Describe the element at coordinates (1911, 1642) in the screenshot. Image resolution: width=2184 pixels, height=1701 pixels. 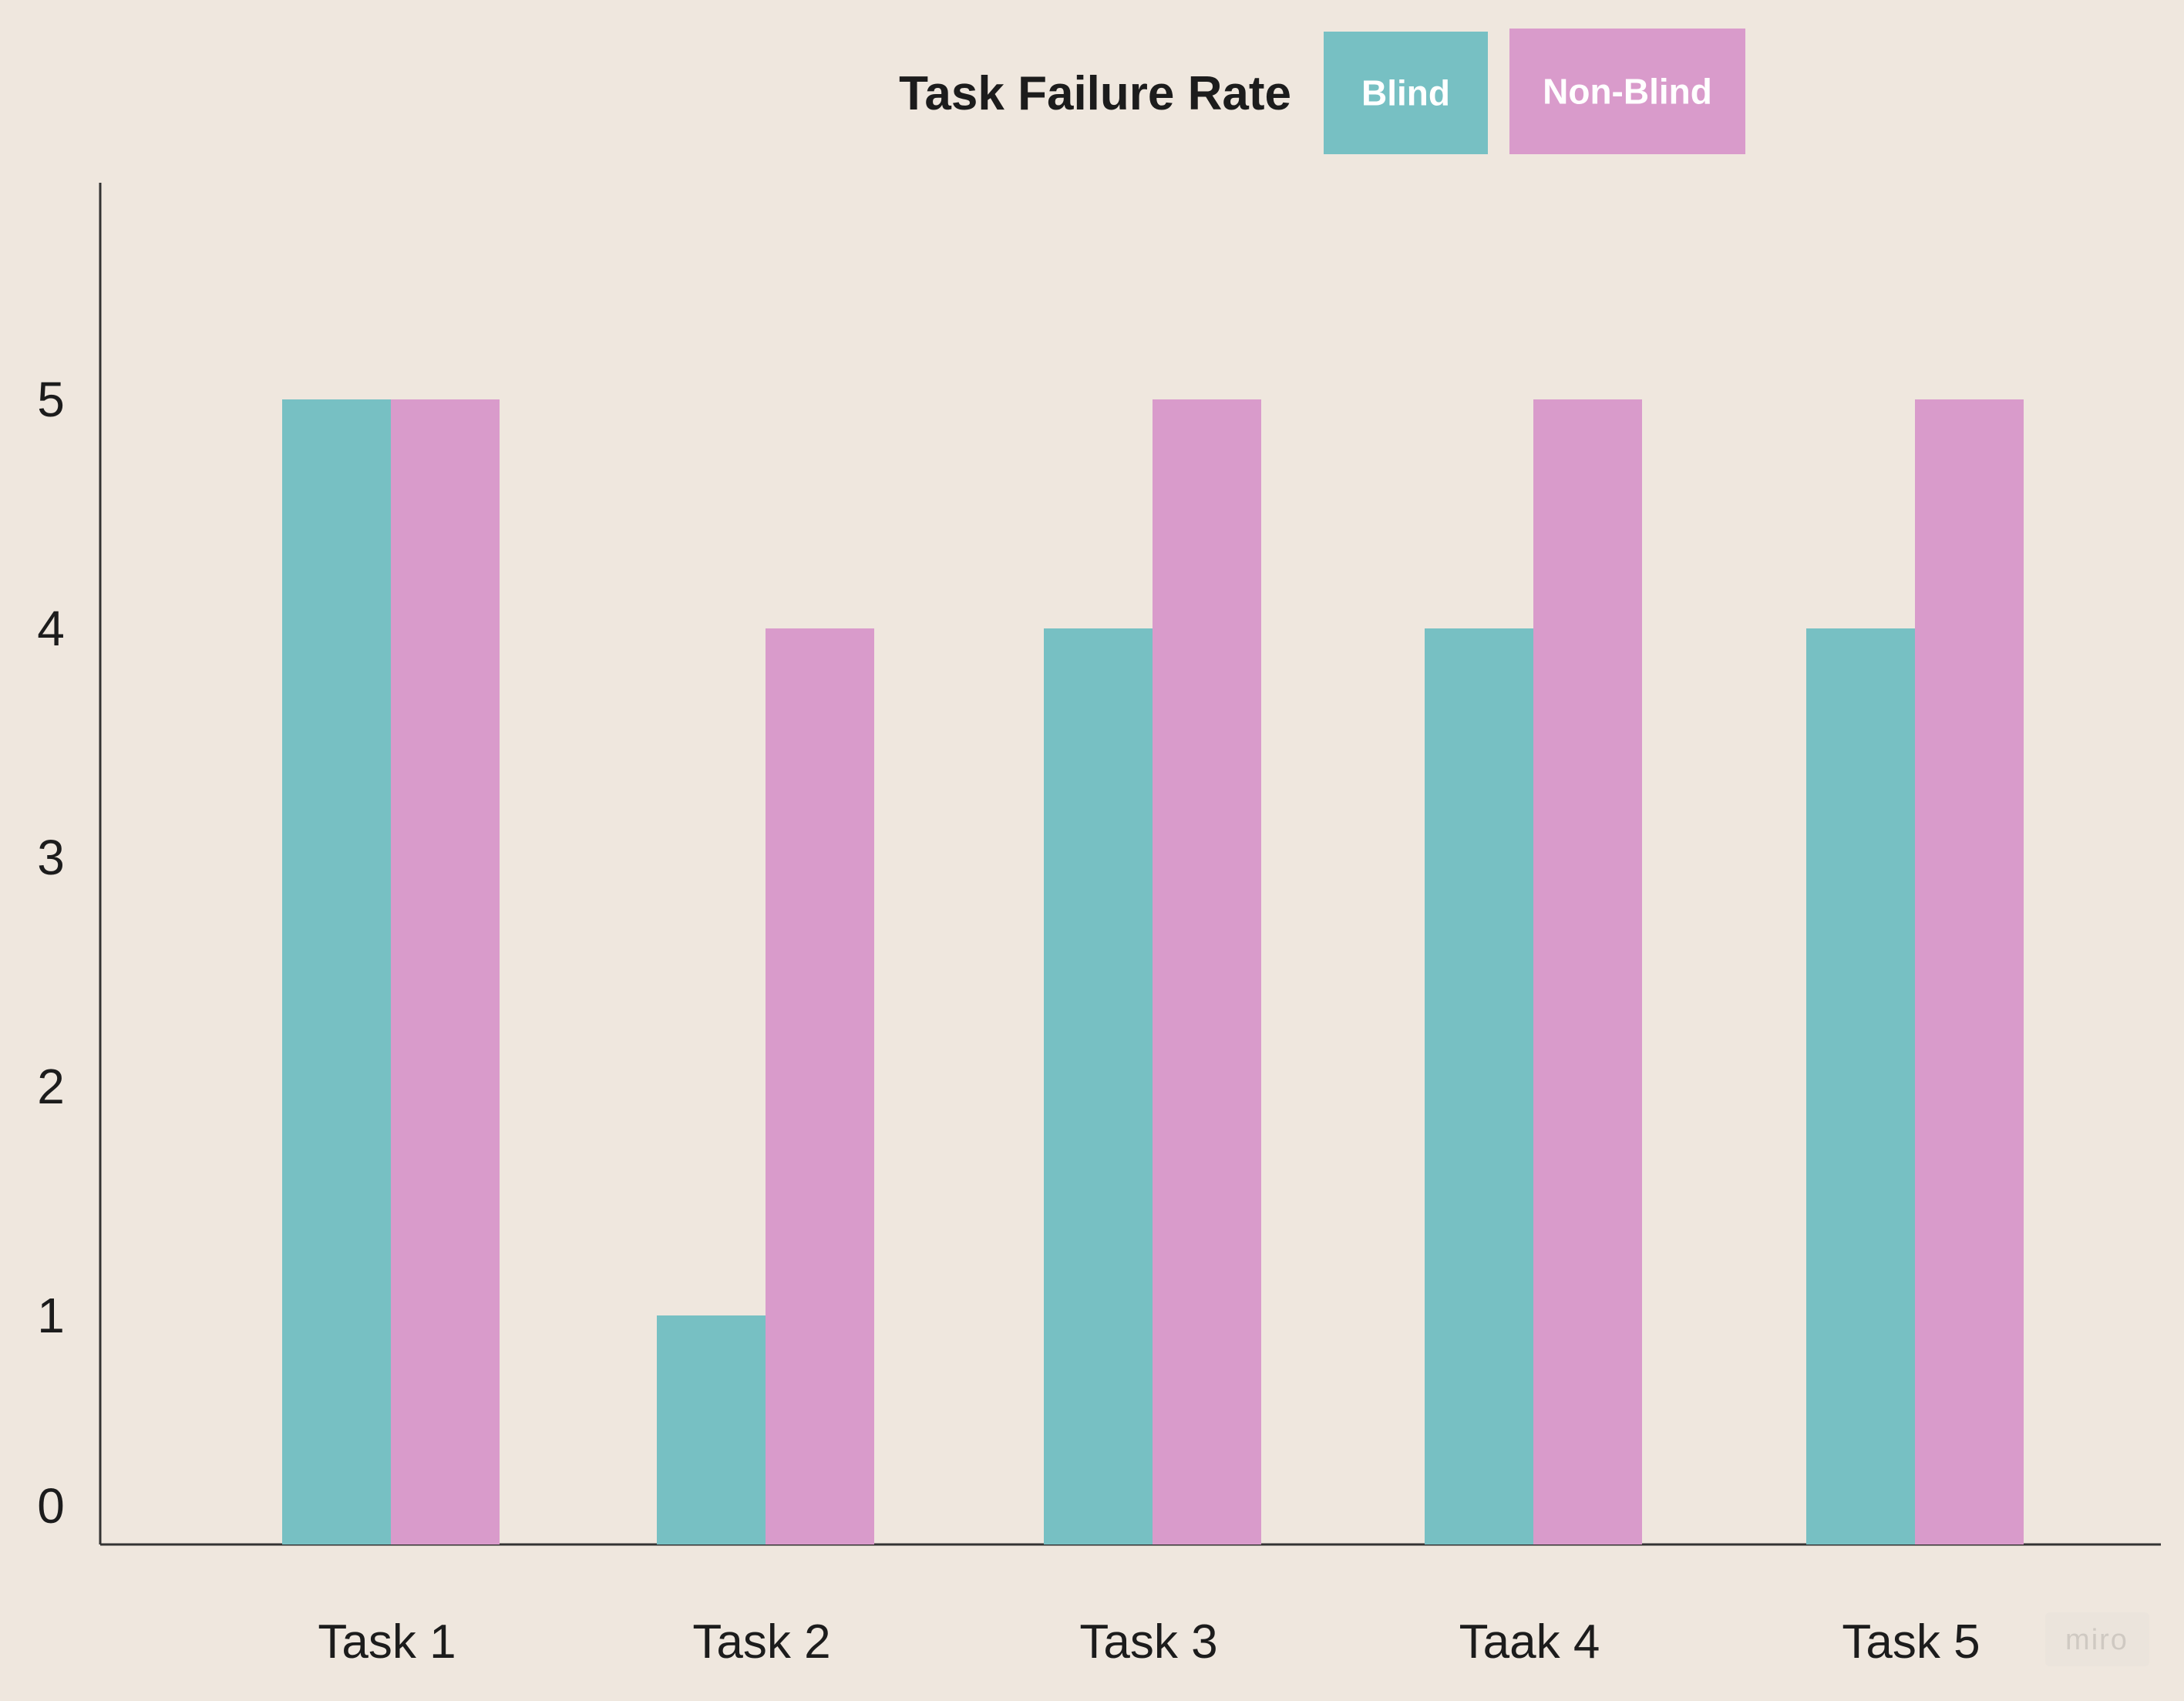
I see `x-tick-label-5: Task 5` at that location.